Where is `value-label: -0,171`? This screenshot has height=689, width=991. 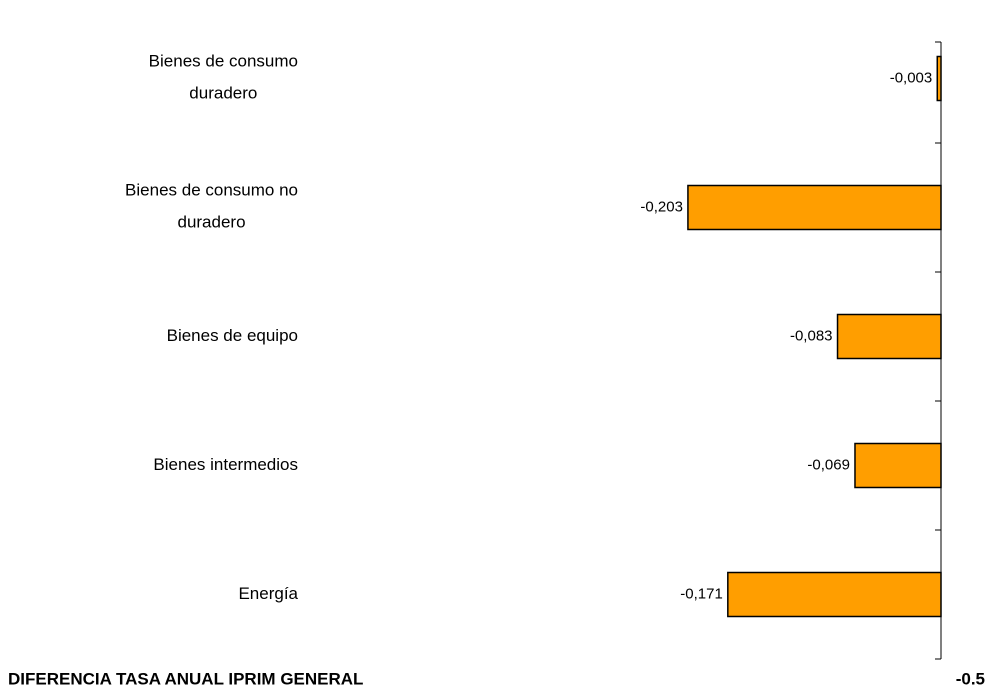
value-label: -0,171 is located at coordinates (701, 593).